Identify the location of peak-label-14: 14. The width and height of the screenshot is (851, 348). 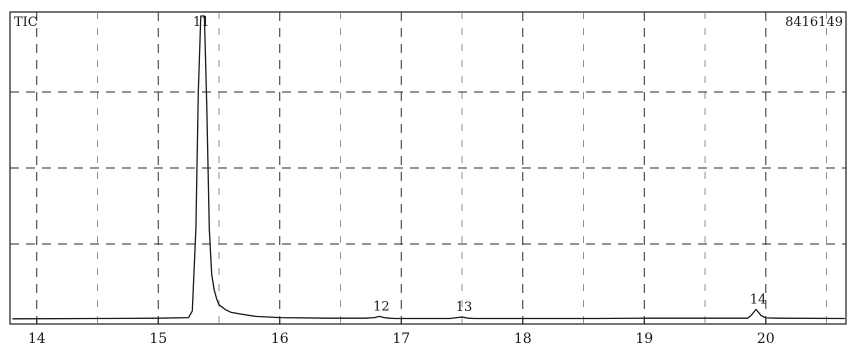
(758, 299).